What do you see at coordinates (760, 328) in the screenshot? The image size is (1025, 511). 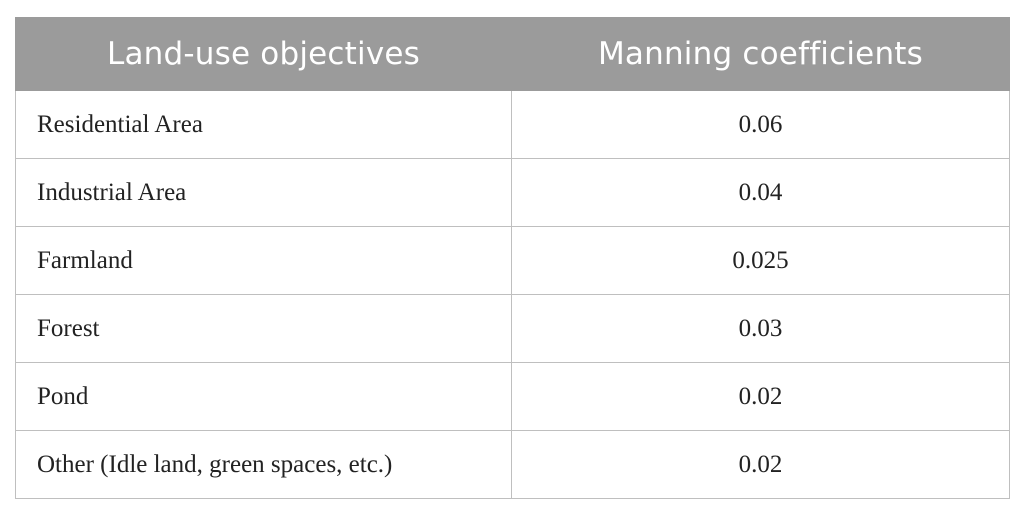 I see `coefficient-cell: 0.03` at bounding box center [760, 328].